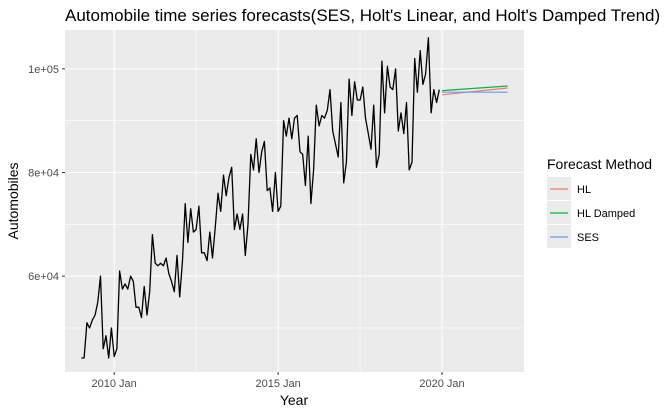  What do you see at coordinates (599, 164) in the screenshot?
I see `legend-title: Forecast Method` at bounding box center [599, 164].